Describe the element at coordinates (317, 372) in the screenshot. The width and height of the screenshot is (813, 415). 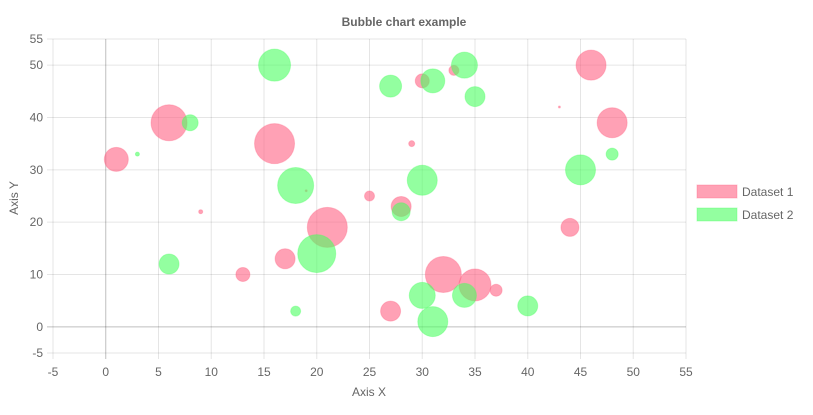
I see `x-tick-label: 20` at that location.